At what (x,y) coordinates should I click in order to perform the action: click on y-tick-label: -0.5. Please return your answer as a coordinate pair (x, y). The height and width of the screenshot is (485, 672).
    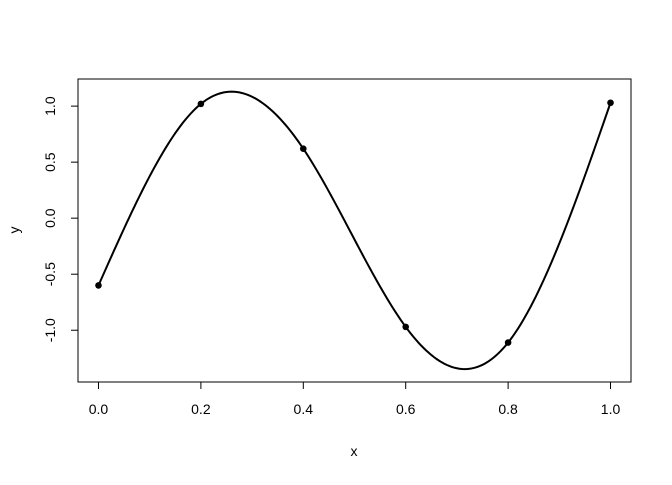
    Looking at the image, I should click on (50, 274).